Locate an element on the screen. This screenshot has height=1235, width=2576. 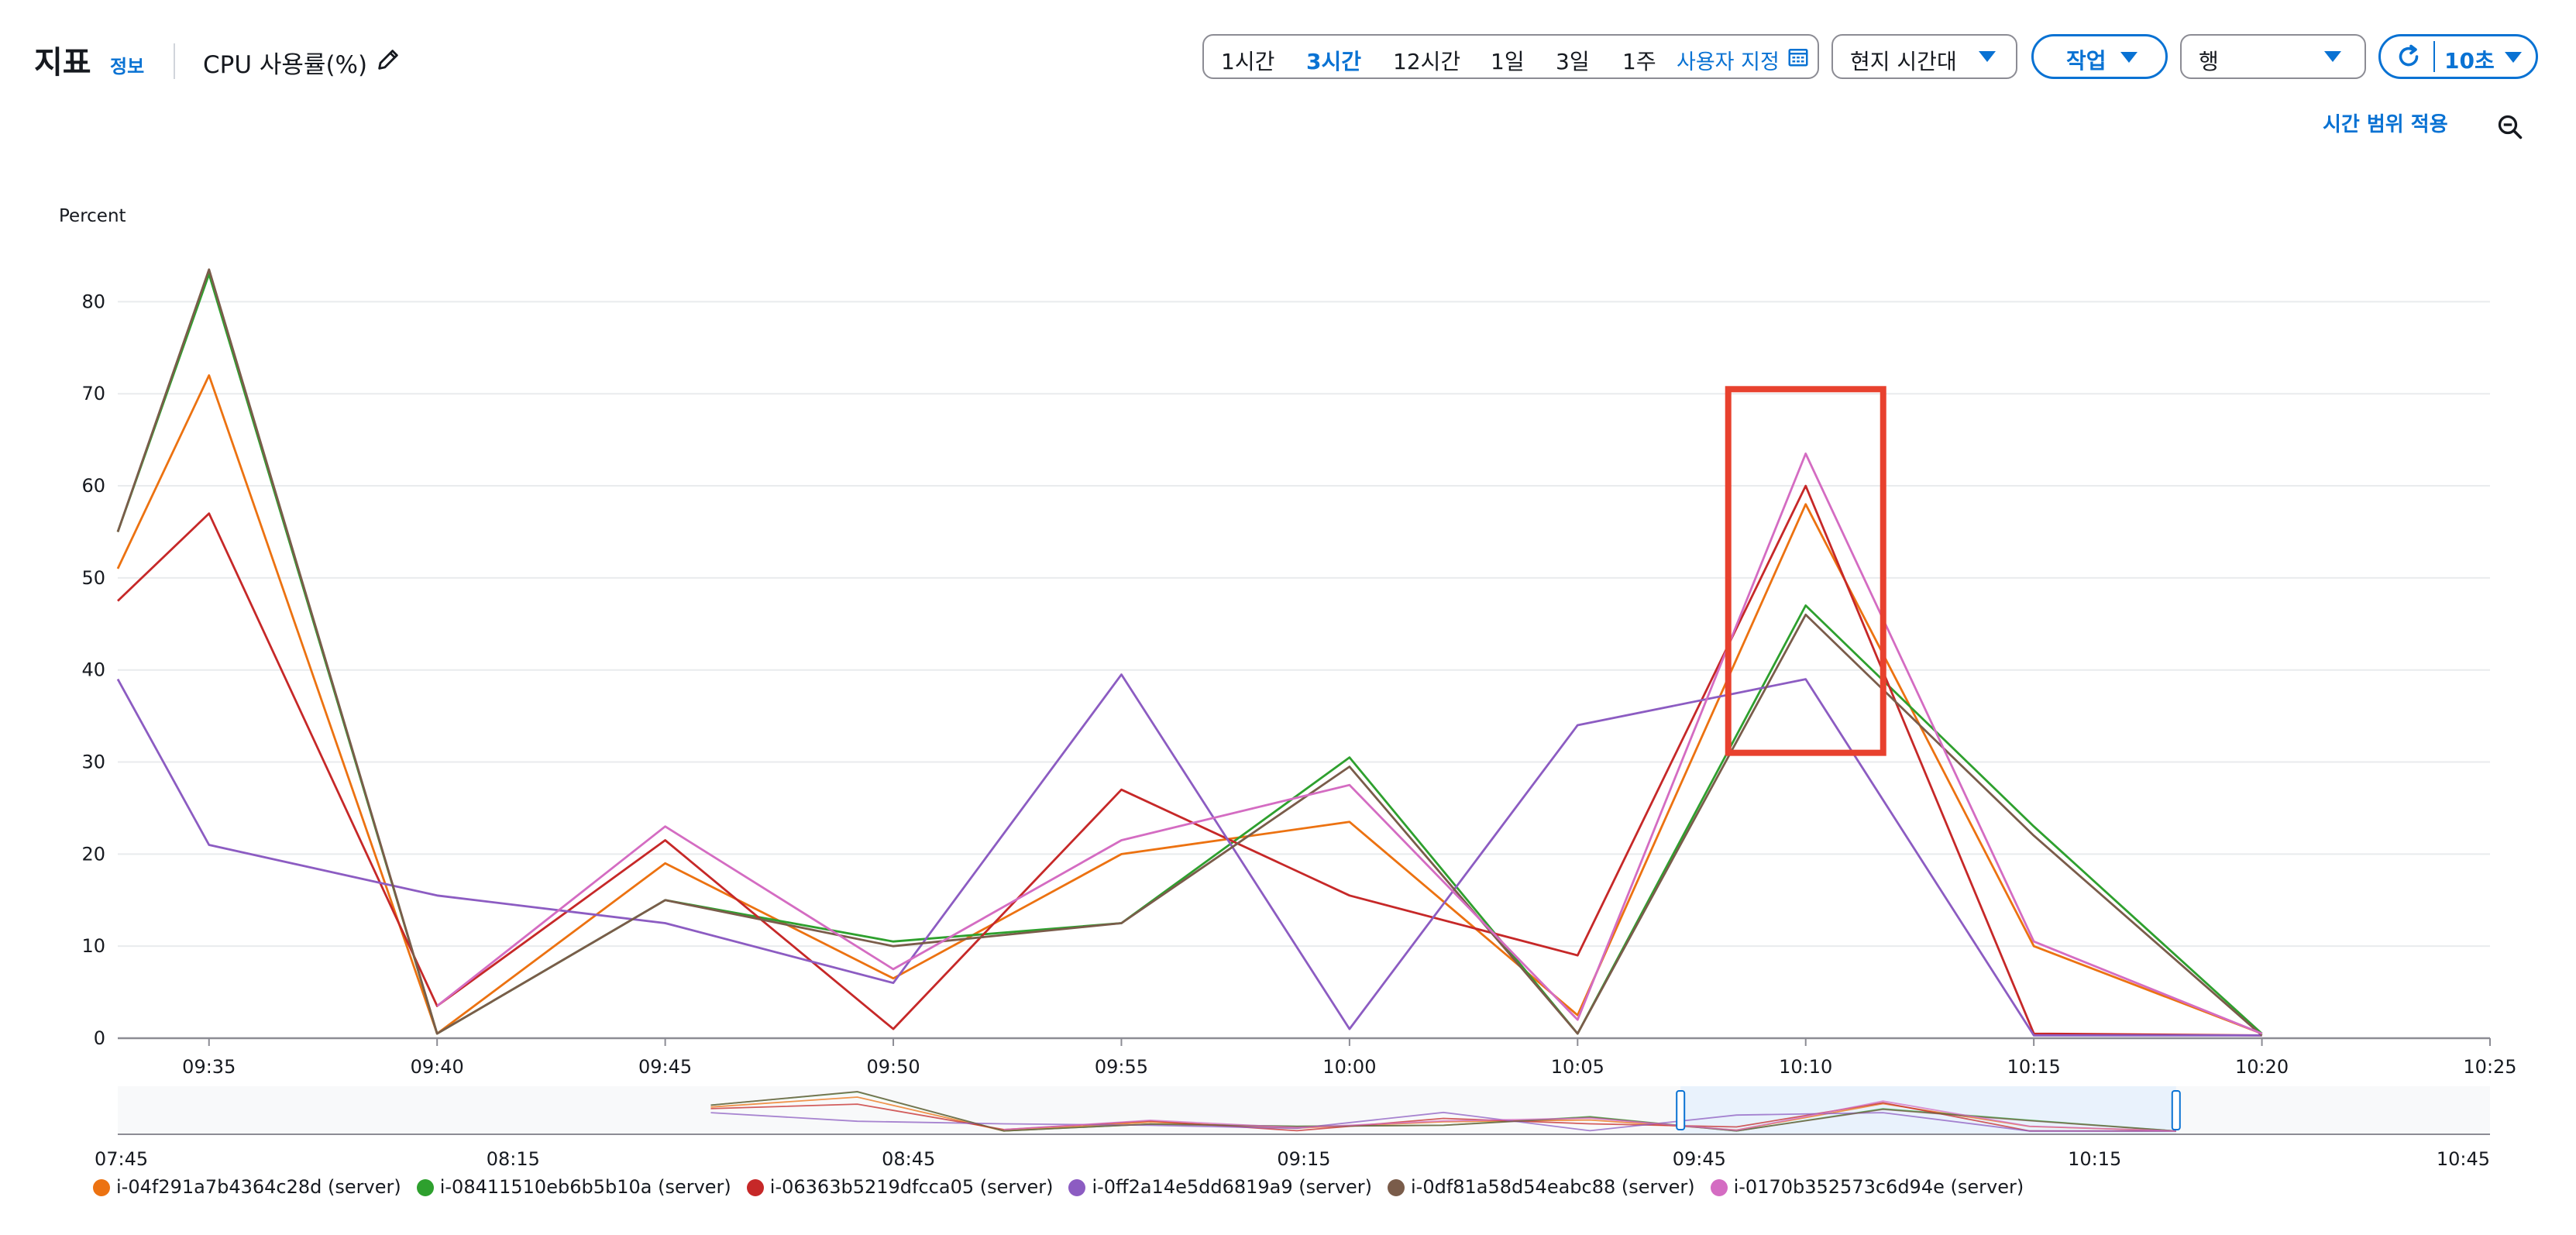
actions-label: 작업 is located at coordinates (2086, 61).